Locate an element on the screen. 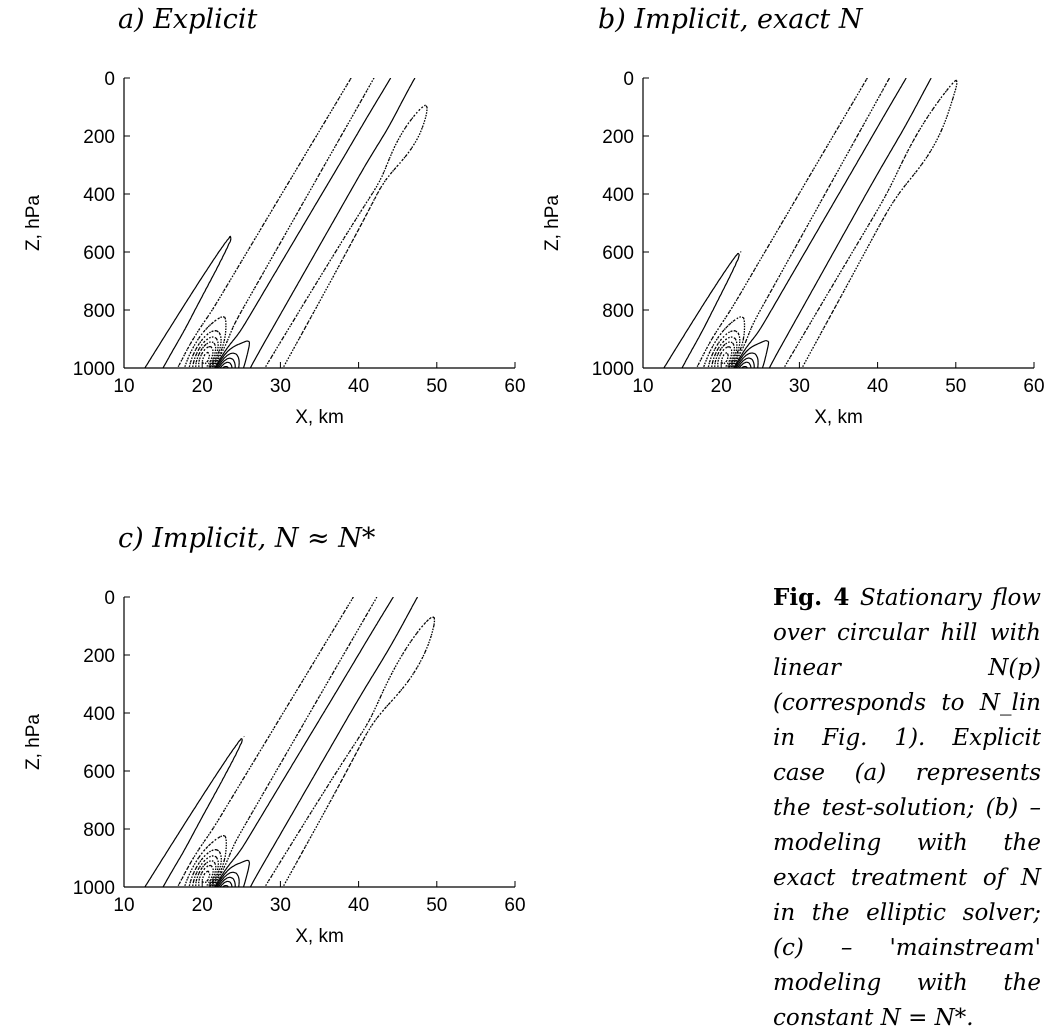 This screenshot has width=1059, height=1036. panel-b-title-text: b) Implicit, exact N is located at coordinates (730, 19).